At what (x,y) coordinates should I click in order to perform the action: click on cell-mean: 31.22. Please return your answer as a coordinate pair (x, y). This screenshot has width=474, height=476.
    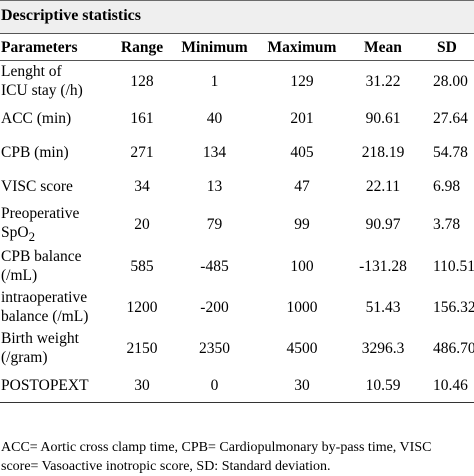
    Looking at the image, I should click on (383, 81).